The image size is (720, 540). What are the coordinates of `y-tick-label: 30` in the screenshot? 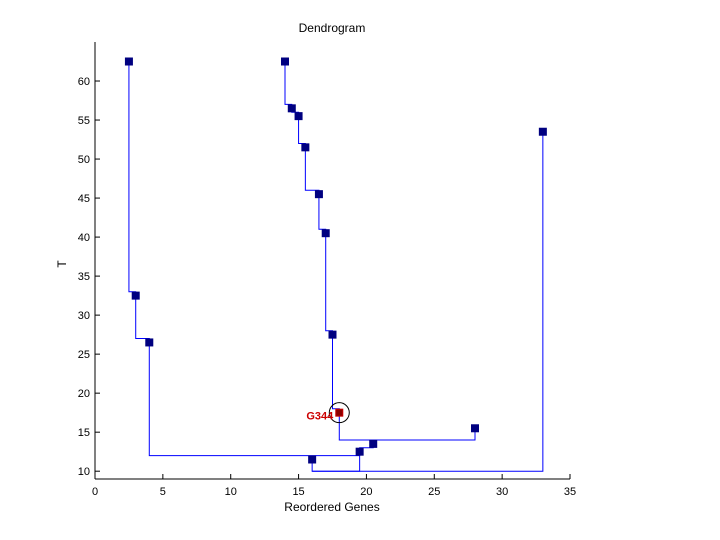 It's located at (84, 316).